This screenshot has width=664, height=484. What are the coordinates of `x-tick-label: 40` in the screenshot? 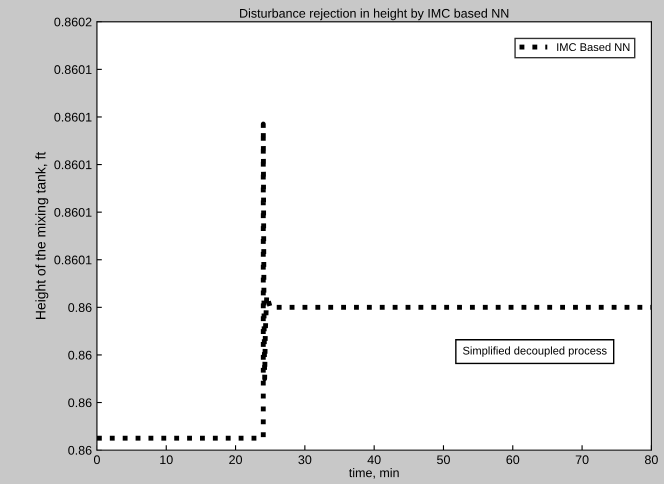 It's located at (374, 459).